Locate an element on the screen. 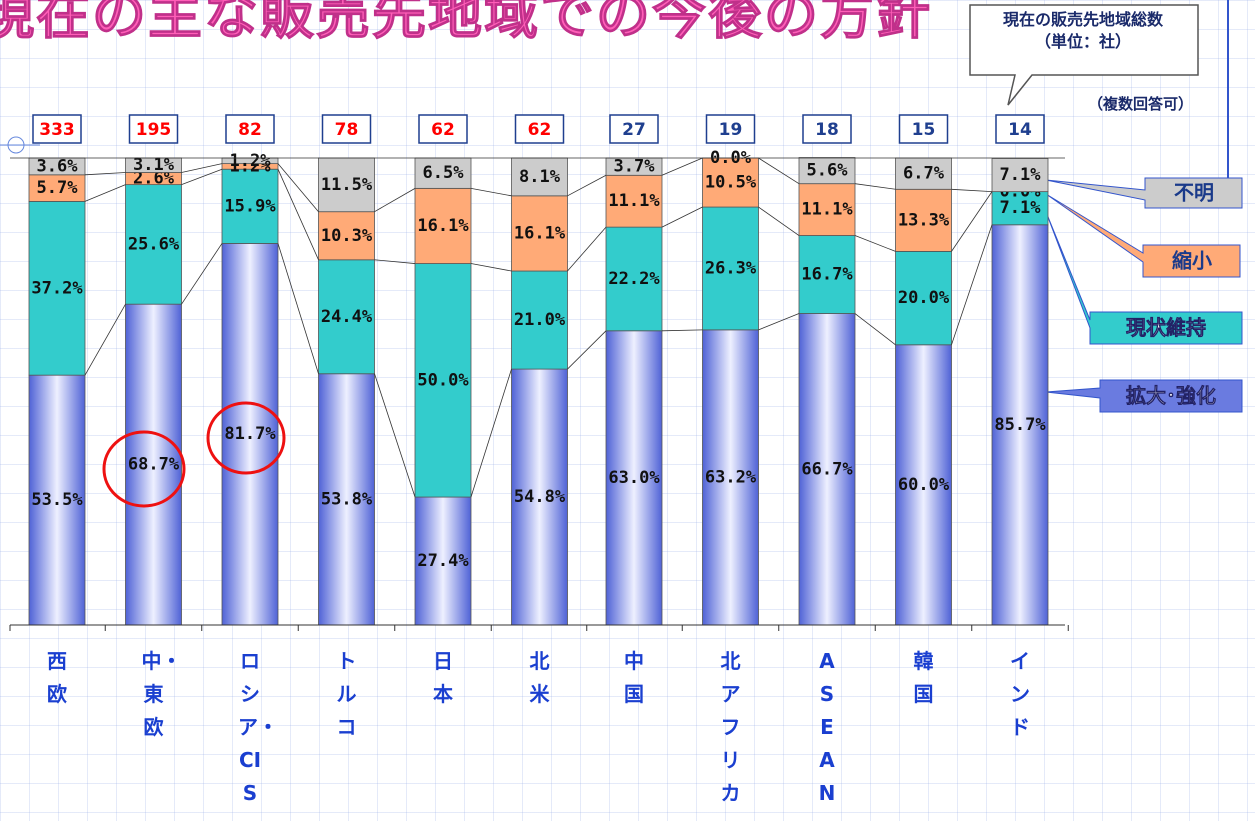 This screenshot has height=821, width=1255. count-label: 19 is located at coordinates (731, 130).